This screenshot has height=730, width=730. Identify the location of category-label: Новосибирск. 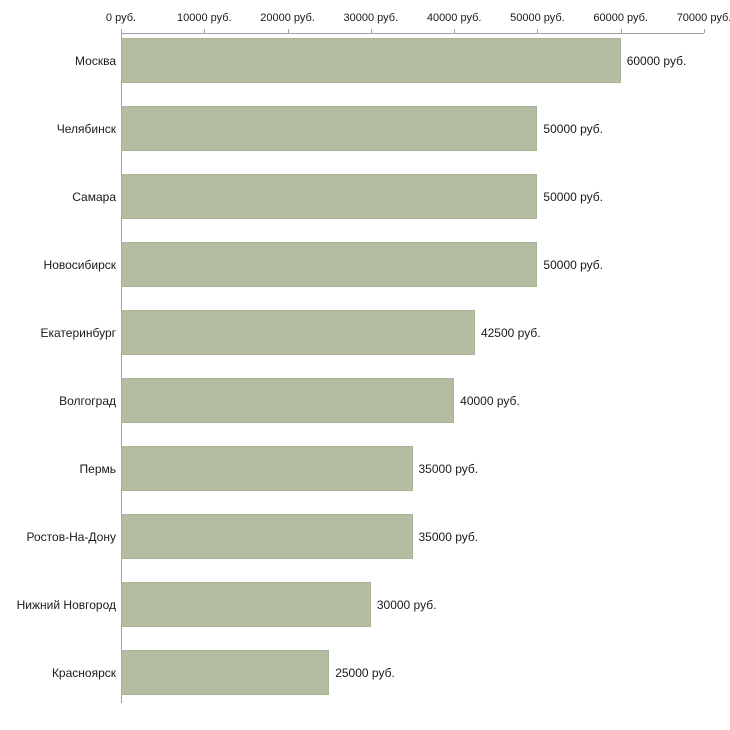
(79, 264).